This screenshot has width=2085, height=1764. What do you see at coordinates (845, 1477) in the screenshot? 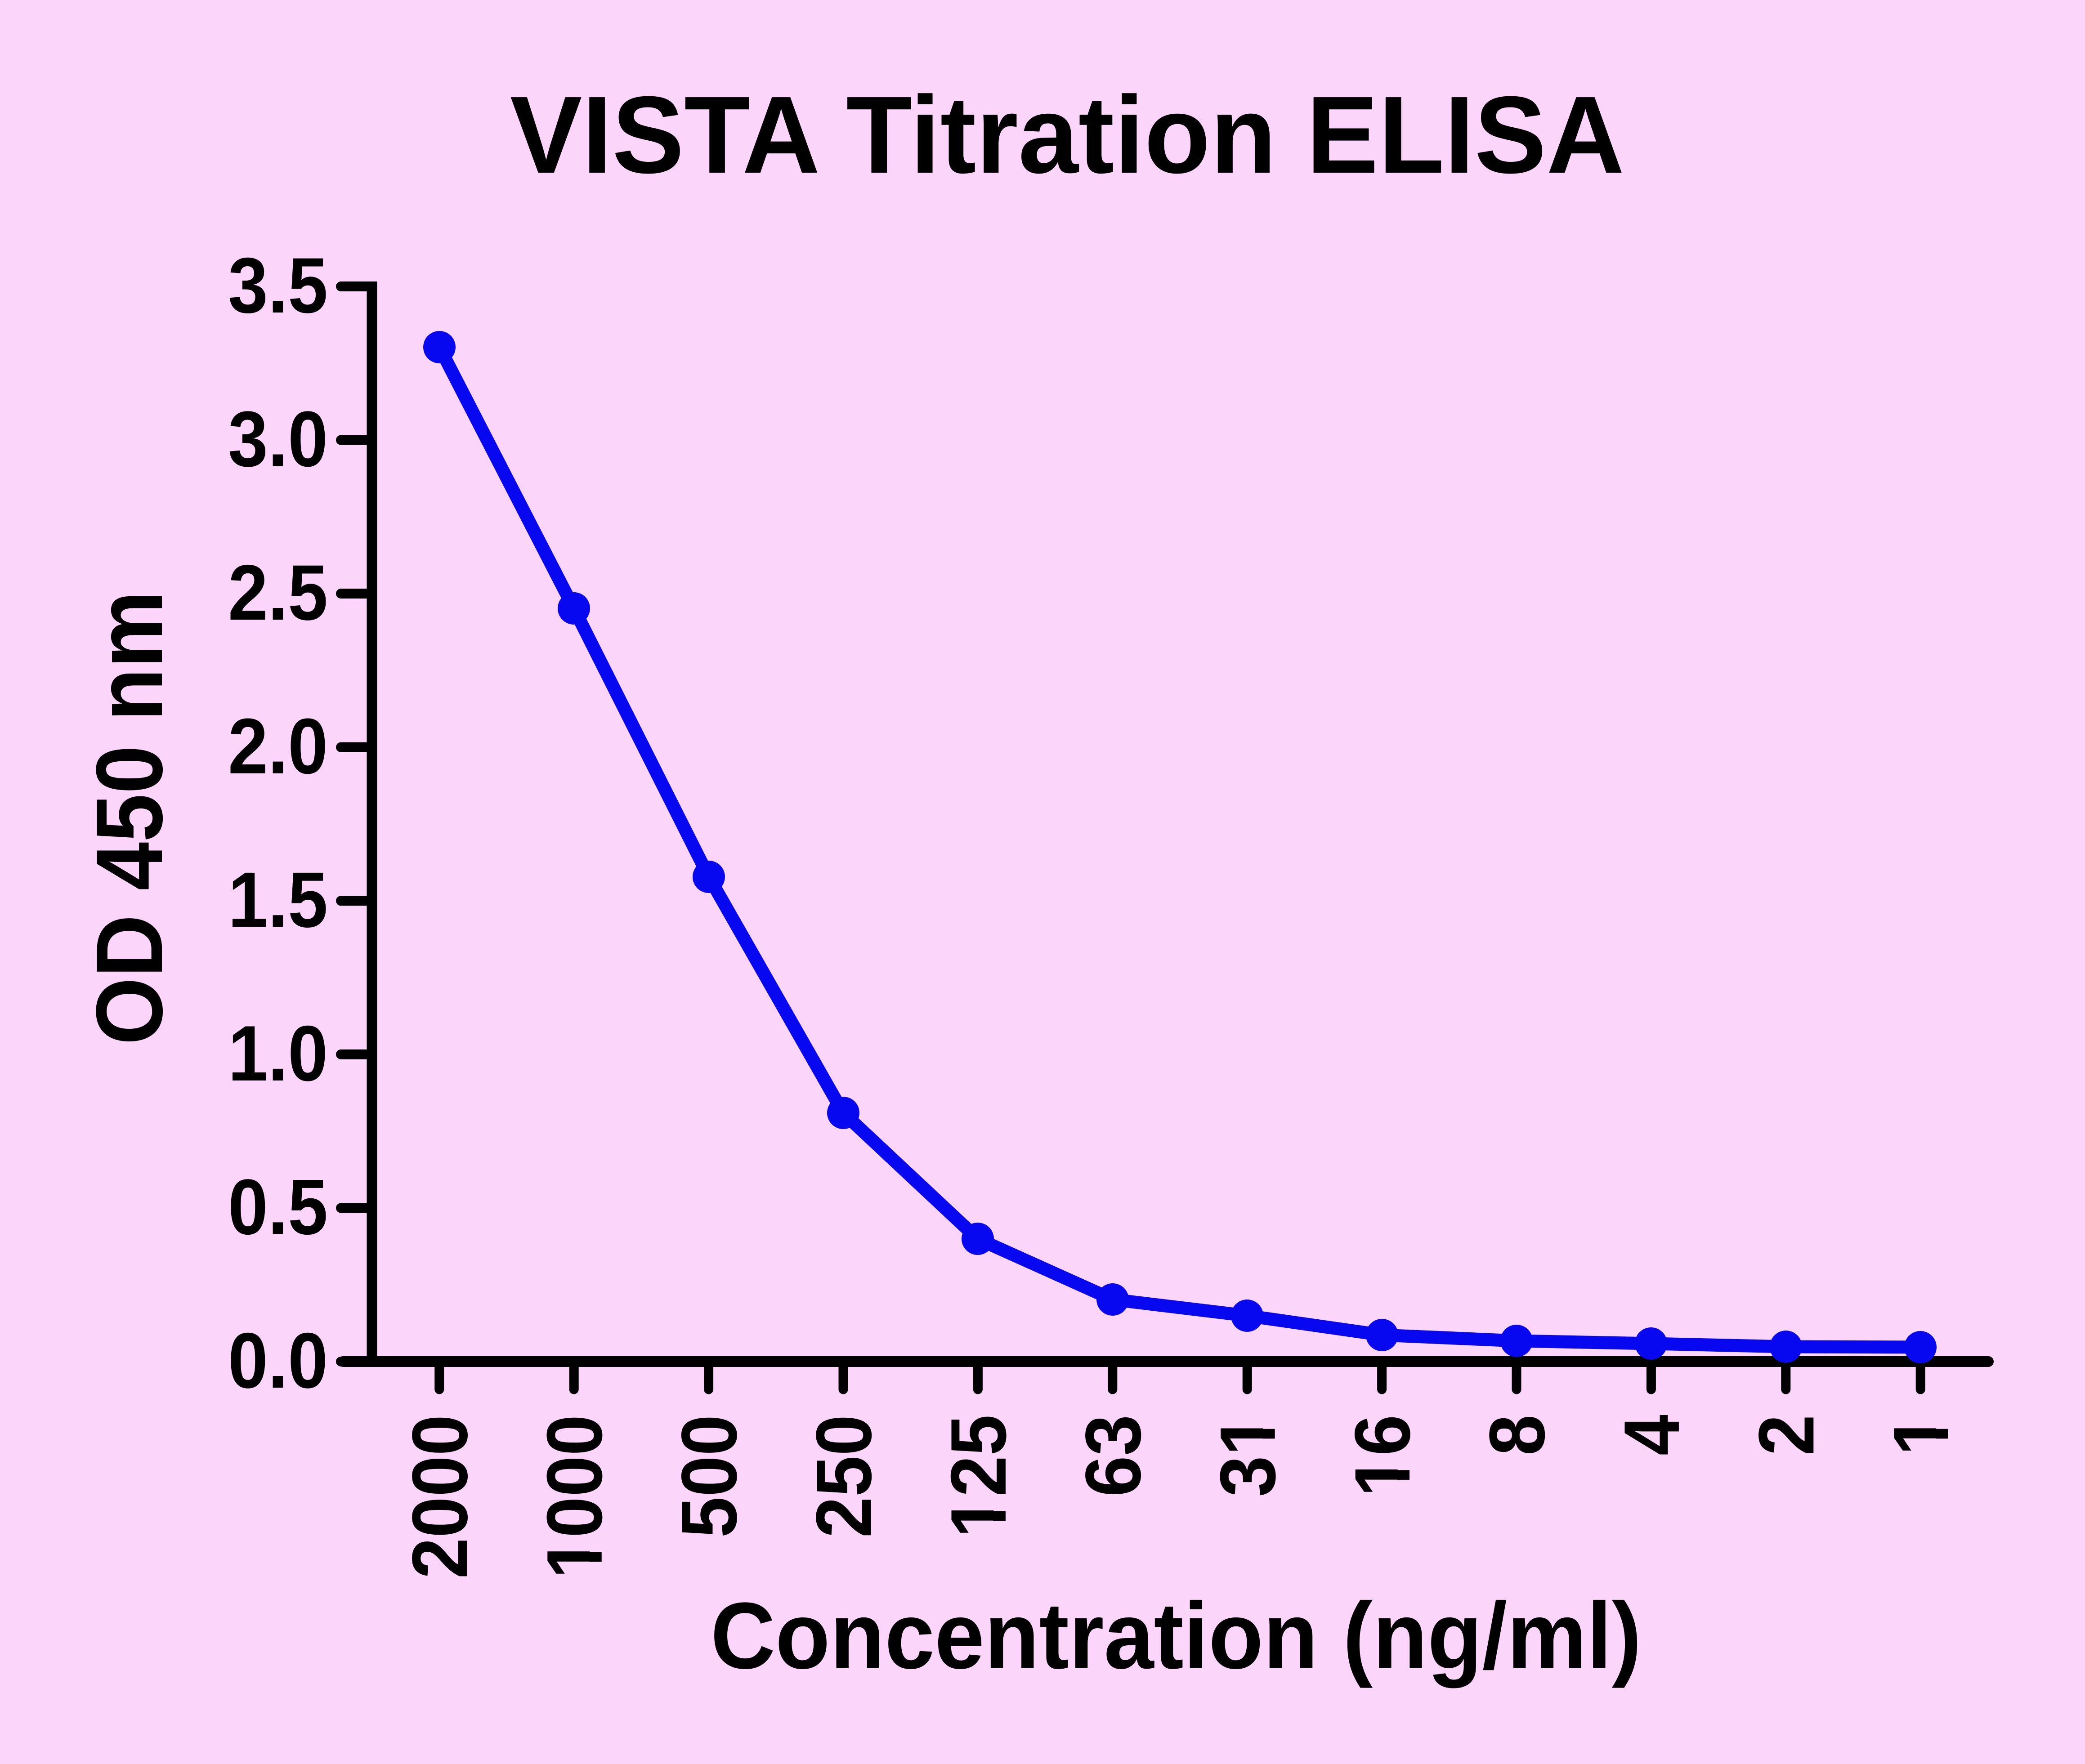
I see `svg-text: 250` at bounding box center [845, 1477].